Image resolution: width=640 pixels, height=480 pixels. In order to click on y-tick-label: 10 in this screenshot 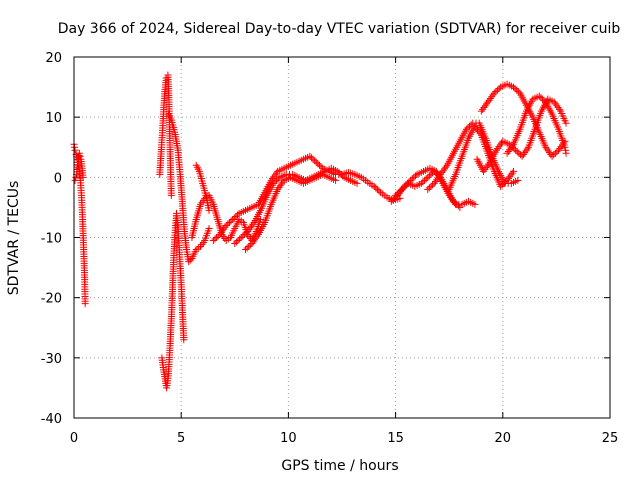, I will do `click(53, 118)`.